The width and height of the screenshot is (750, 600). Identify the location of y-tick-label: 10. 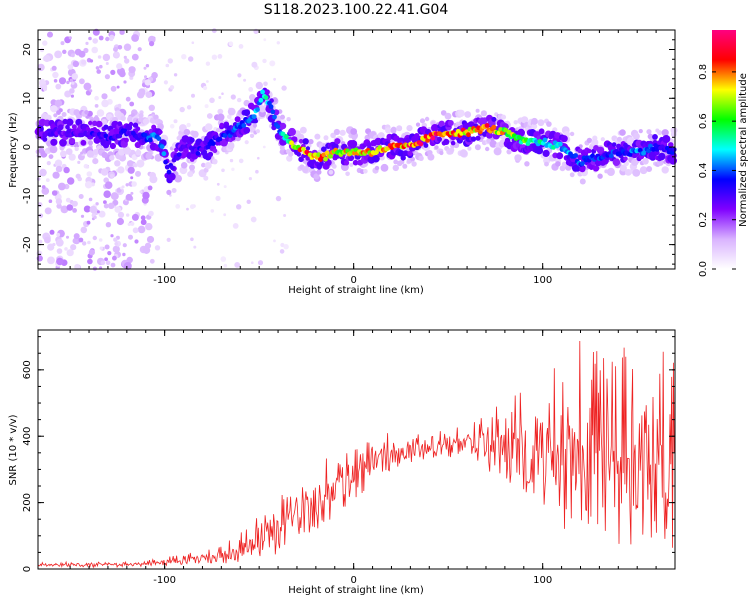
(27, 98).